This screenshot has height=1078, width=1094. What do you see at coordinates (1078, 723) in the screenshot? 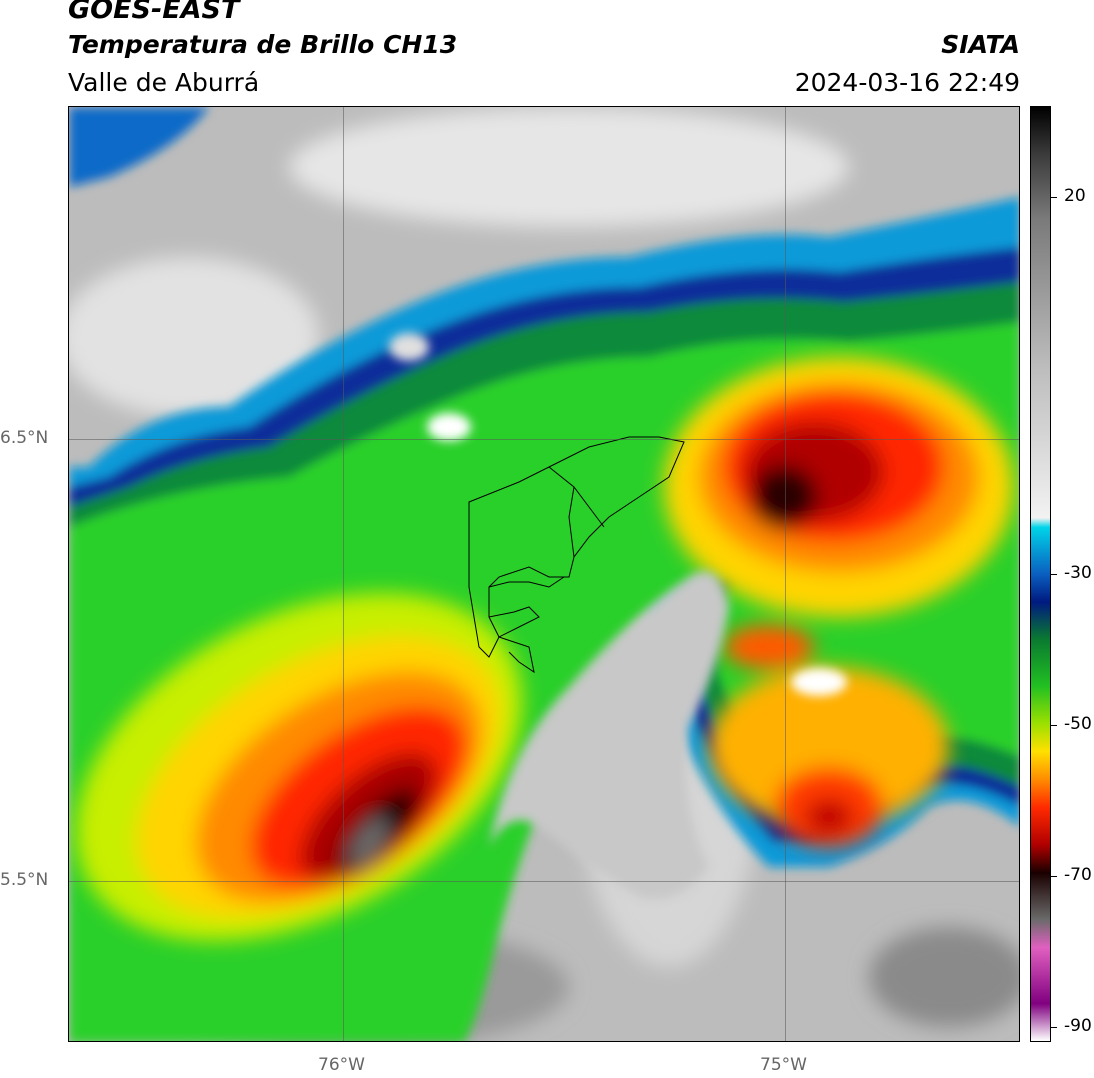
I see `colorbar-tick-label: -50` at bounding box center [1078, 723].